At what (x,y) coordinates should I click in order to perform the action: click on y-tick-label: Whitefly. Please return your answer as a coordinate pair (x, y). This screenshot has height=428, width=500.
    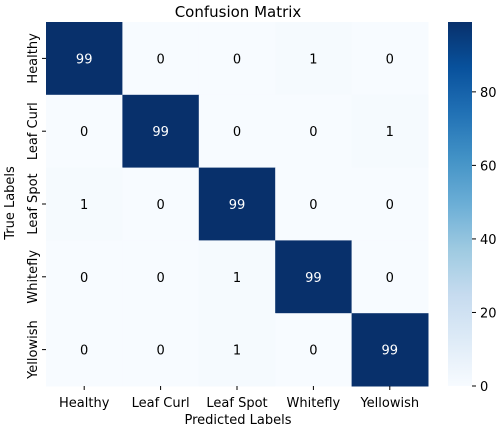
    Looking at the image, I should click on (33, 277).